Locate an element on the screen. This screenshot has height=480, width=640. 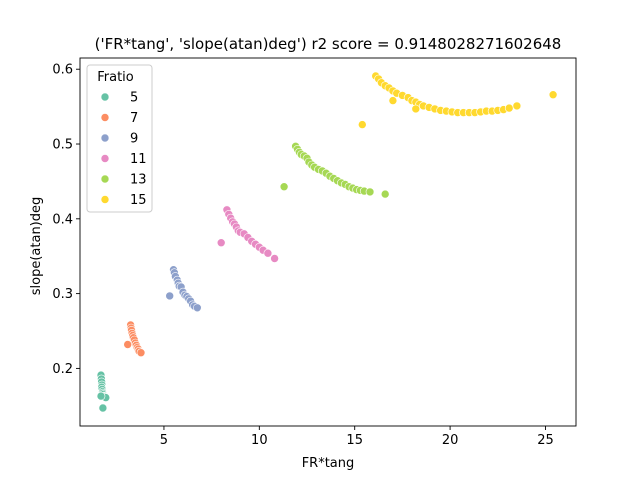
x-tick-label: 5 is located at coordinates (164, 440).